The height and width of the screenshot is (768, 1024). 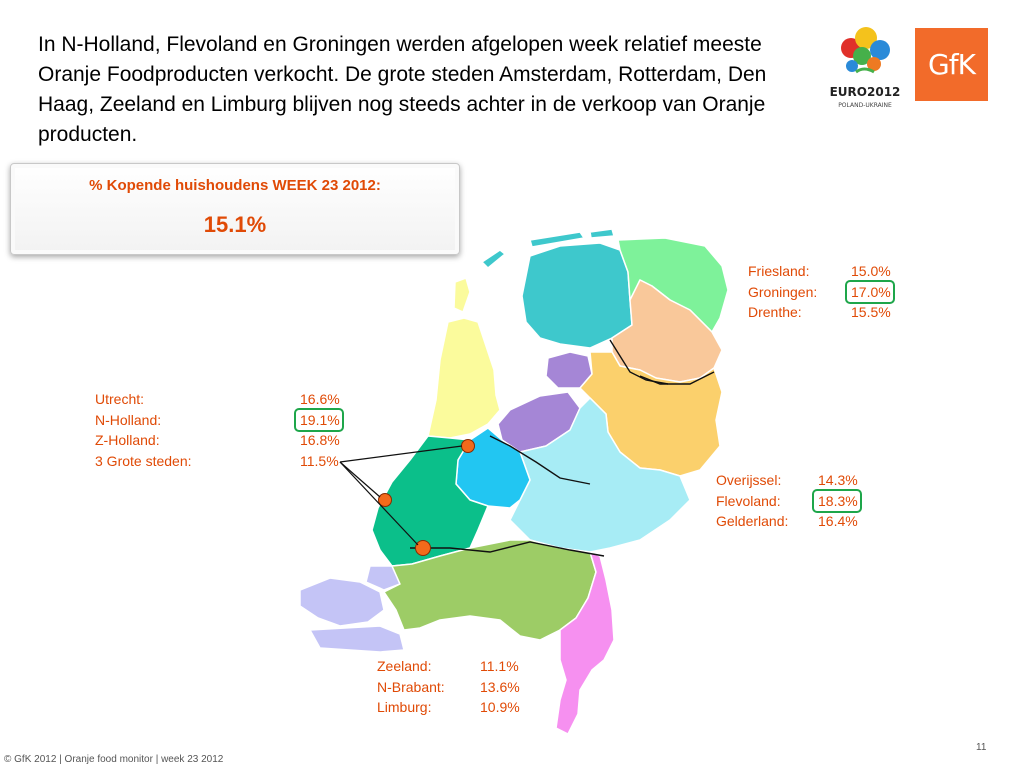 What do you see at coordinates (828, 312) in the screenshot?
I see `stat-row: Drenthe: 15.5%` at bounding box center [828, 312].